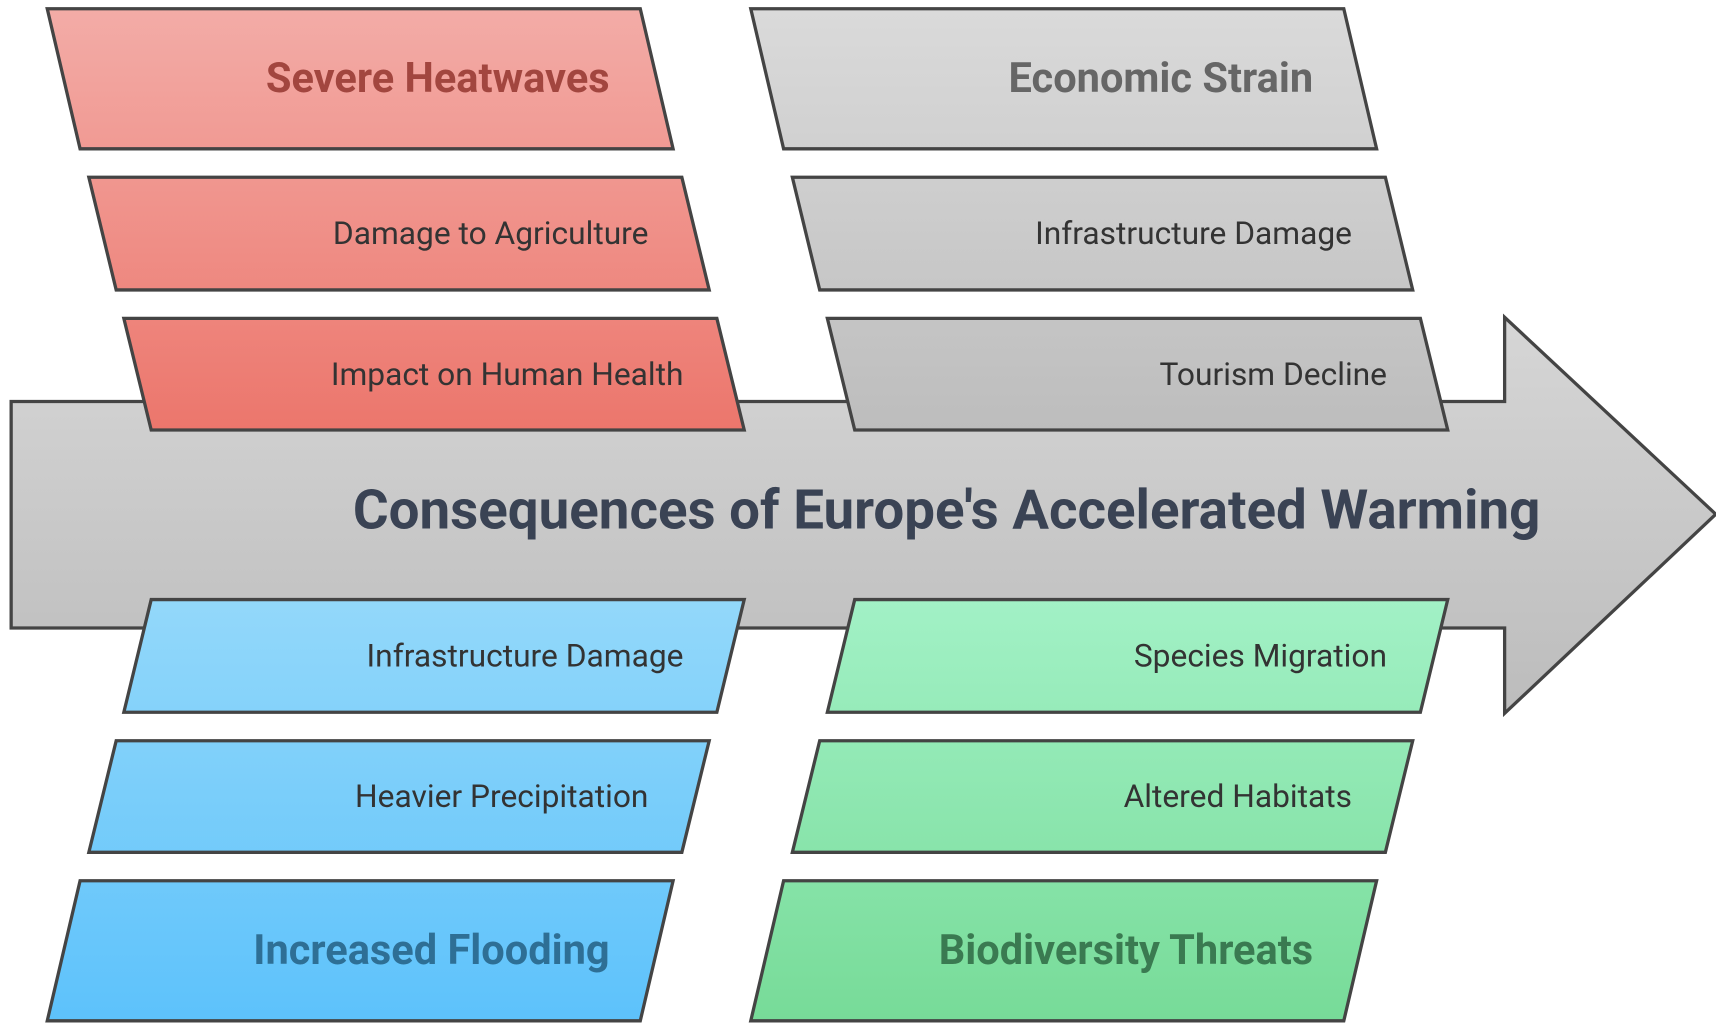  I want to click on cause-item: Damage to Agriculture, so click(491, 233).